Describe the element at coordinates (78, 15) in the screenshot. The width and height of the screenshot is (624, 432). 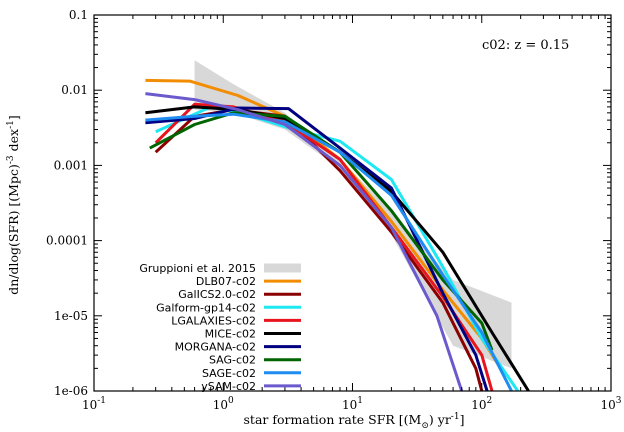
I see `y-tick-label: 0.1` at that location.